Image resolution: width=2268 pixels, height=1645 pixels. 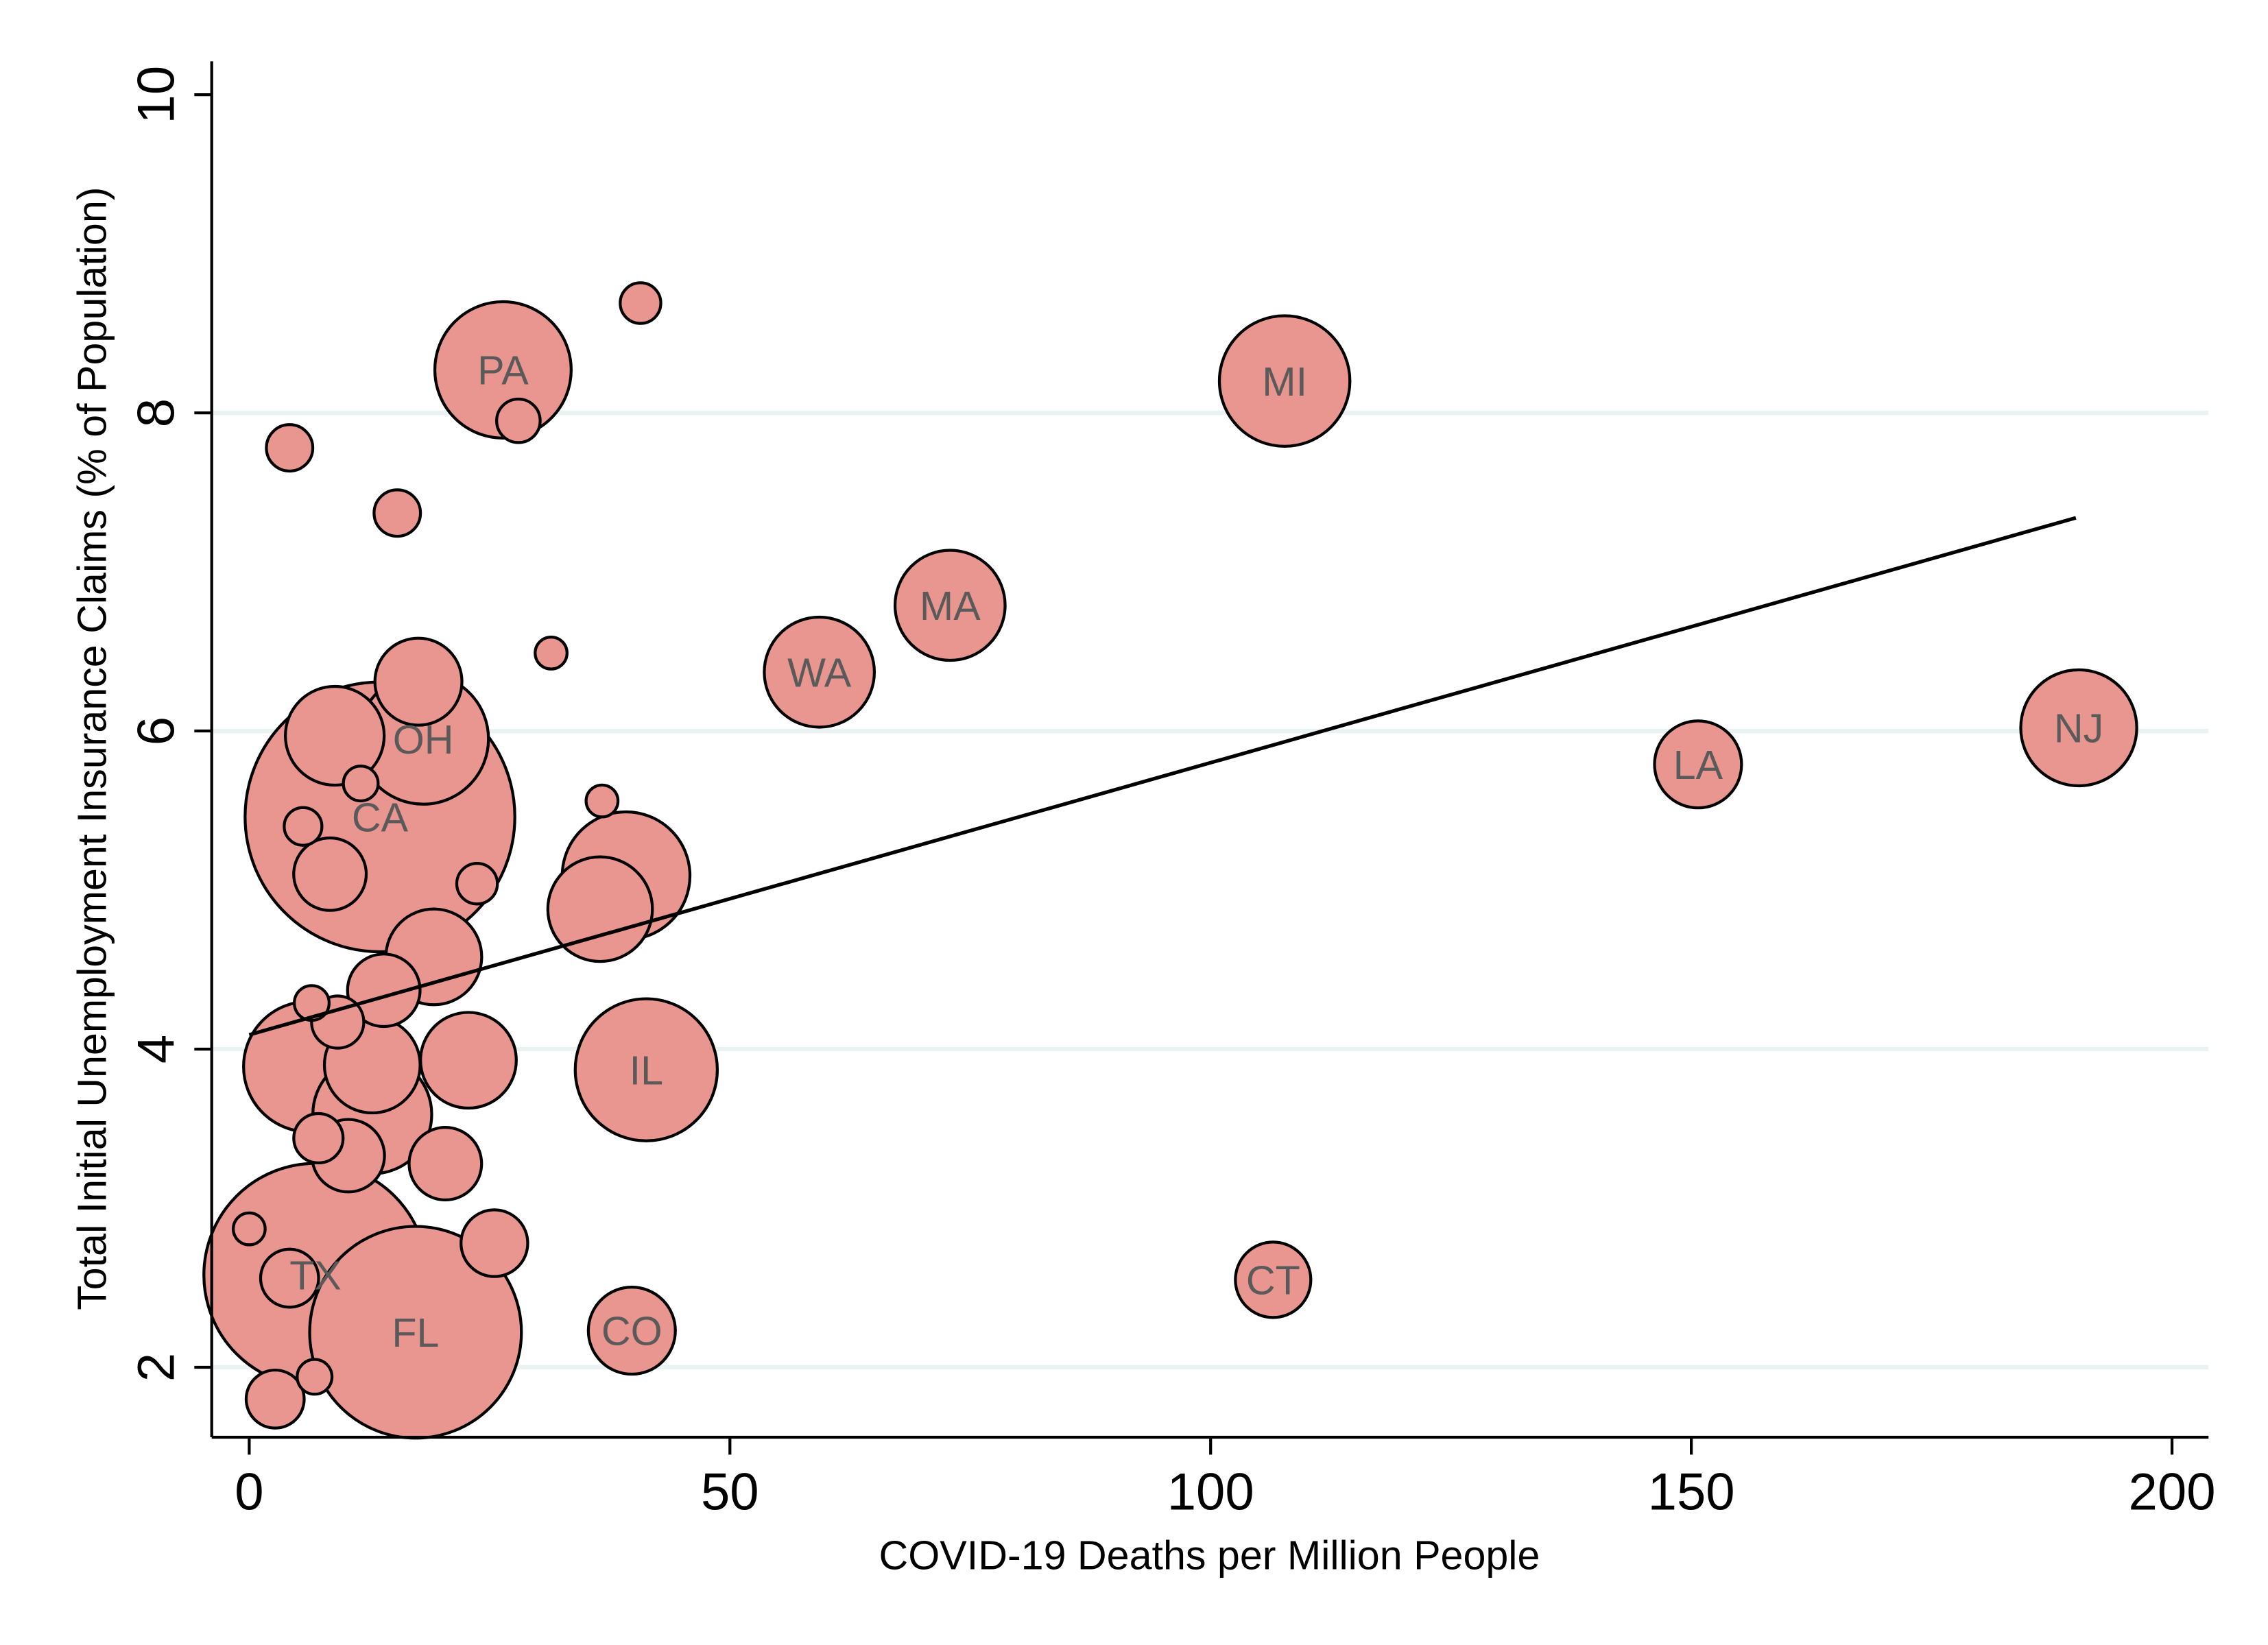 I want to click on y-tick-label: 6, so click(x=157, y=731).